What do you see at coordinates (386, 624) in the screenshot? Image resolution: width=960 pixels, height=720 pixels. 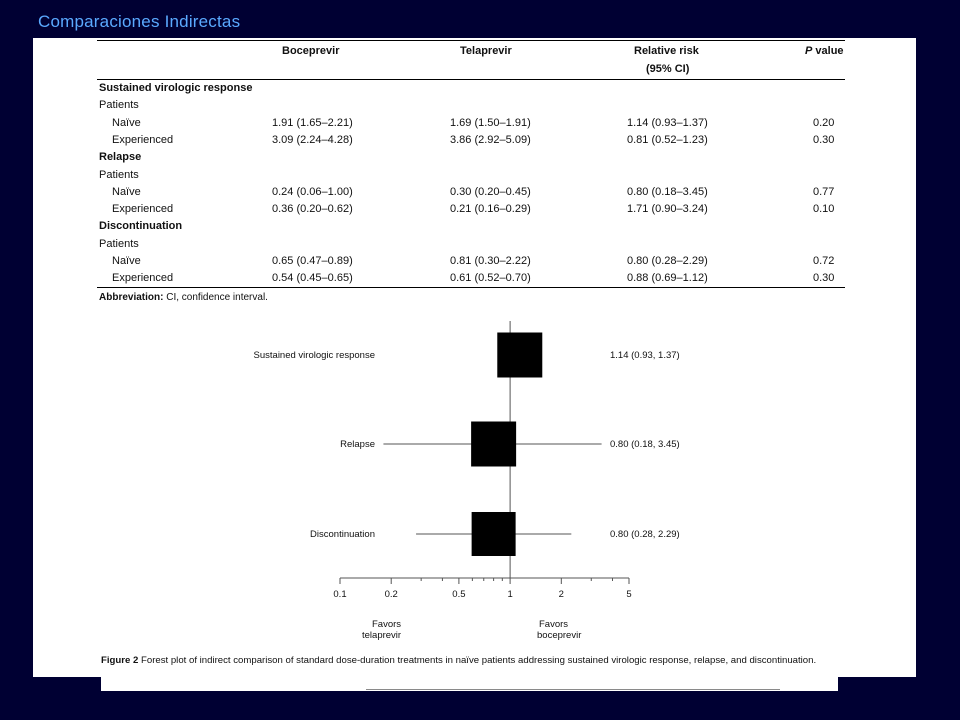 I see `favors-telaprevir-line1: Favors` at bounding box center [386, 624].